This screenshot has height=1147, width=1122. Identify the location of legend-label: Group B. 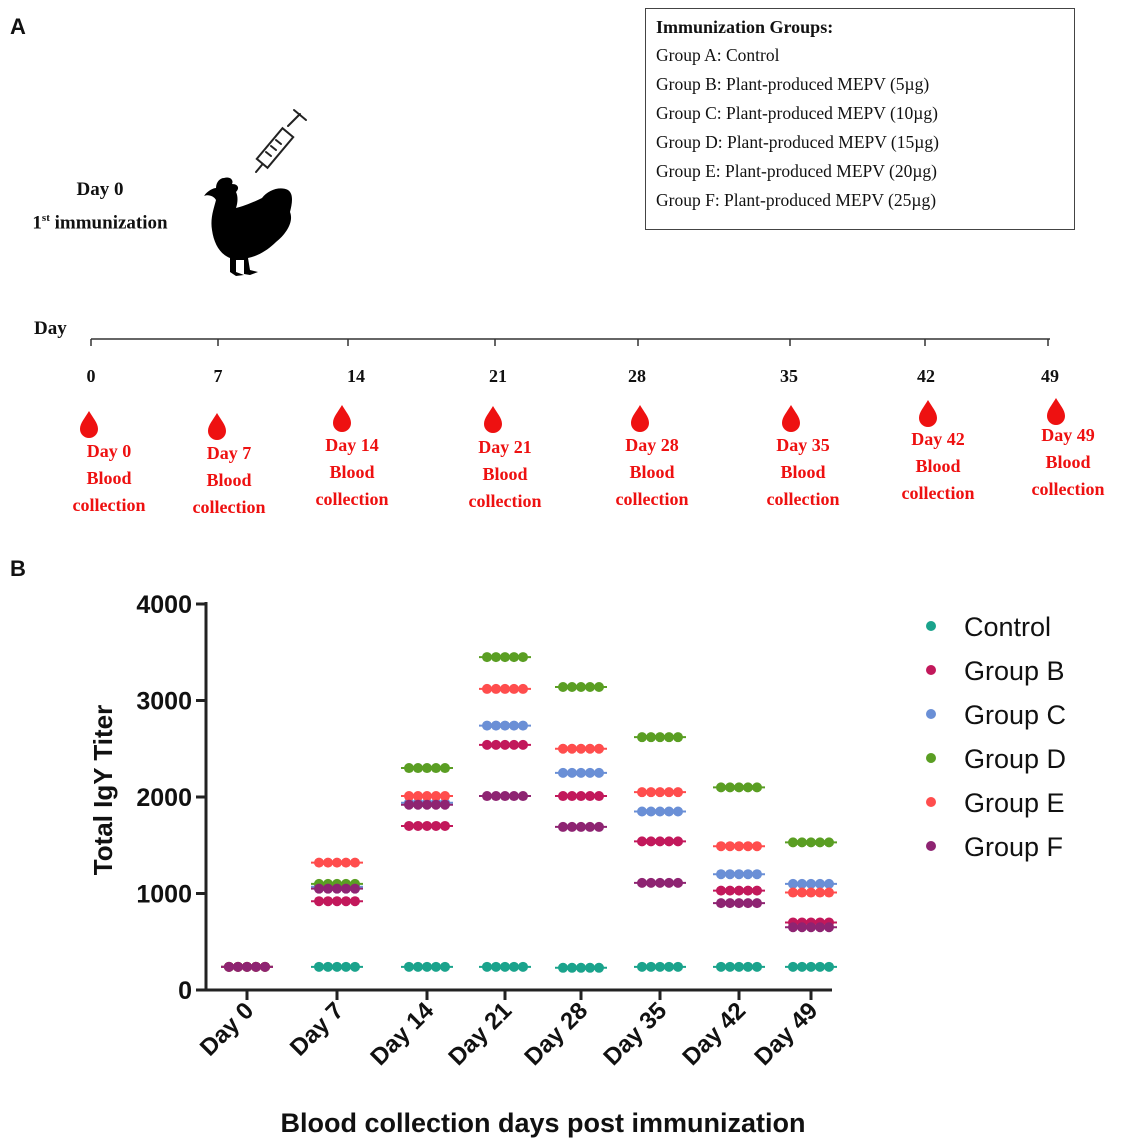
(1014, 671).